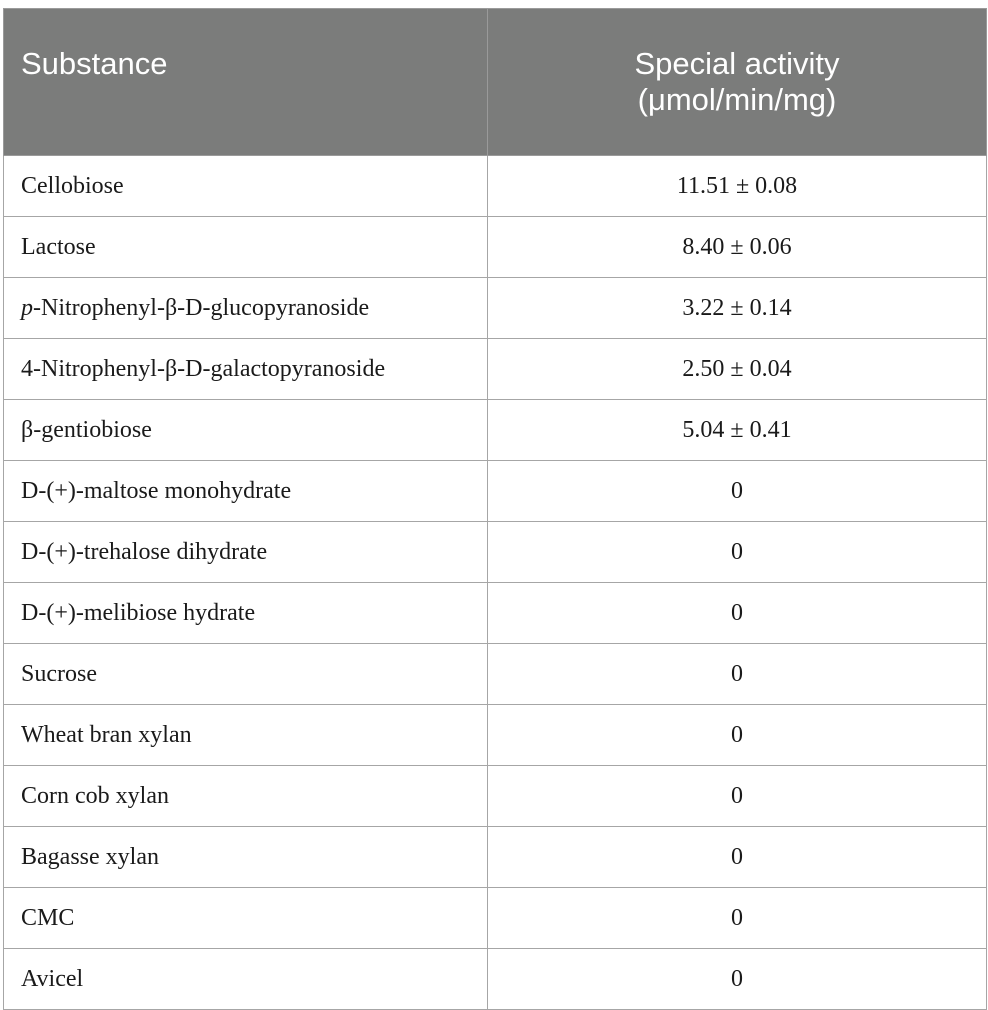 Image resolution: width=988 pixels, height=1010 pixels. I want to click on substance-name: CMC, so click(48, 917).